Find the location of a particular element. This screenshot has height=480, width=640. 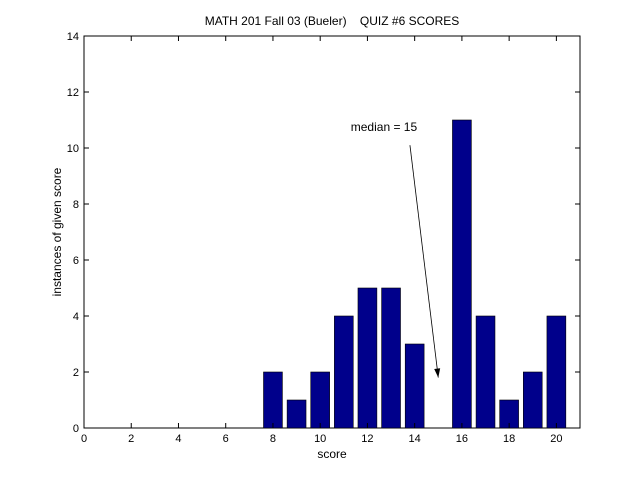

y-tick-label: 2 is located at coordinates (76, 373).